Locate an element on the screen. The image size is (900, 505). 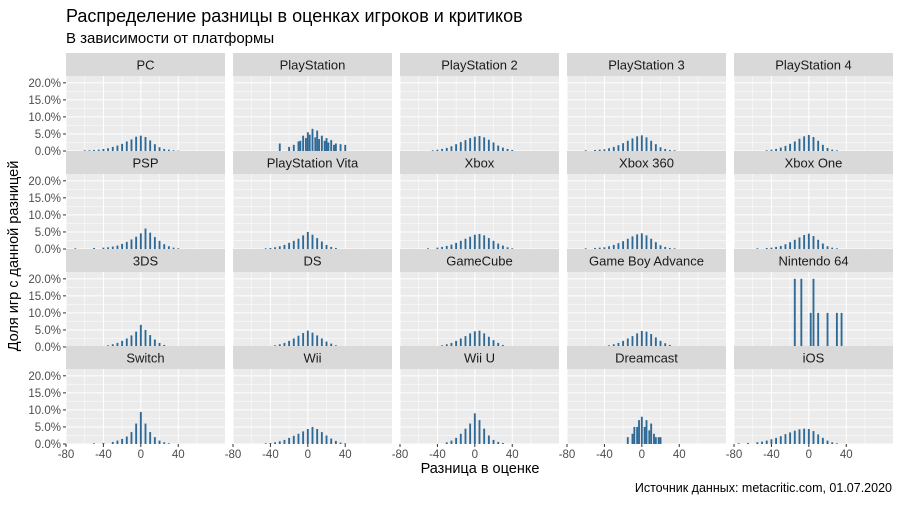
y-tick-label: 0.0% is located at coordinates (48, 250).